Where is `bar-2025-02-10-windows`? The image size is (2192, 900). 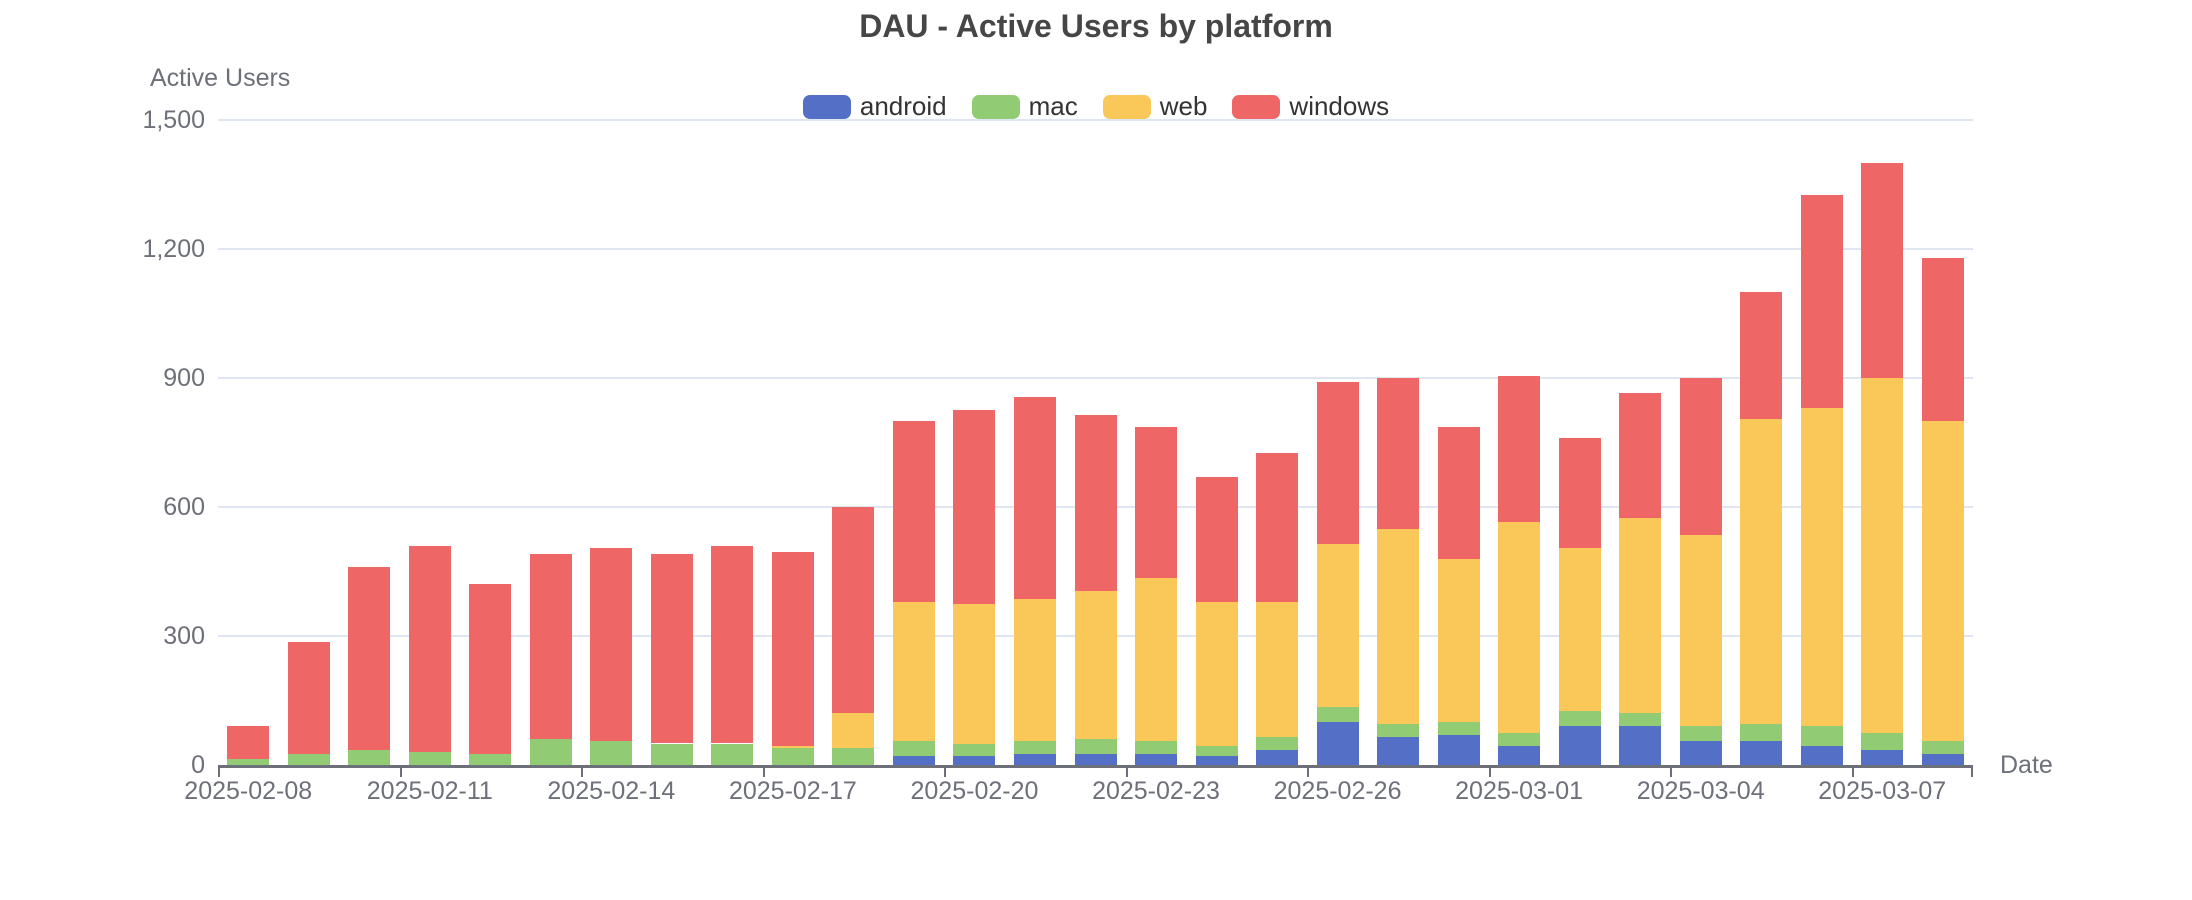 bar-2025-02-10-windows is located at coordinates (369, 658).